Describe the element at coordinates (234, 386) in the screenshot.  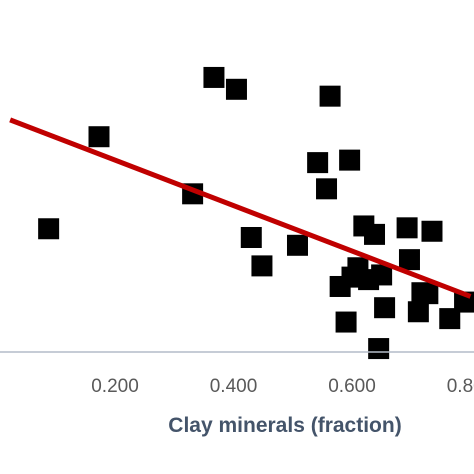
I see `x-tick-label: 0.400` at that location.